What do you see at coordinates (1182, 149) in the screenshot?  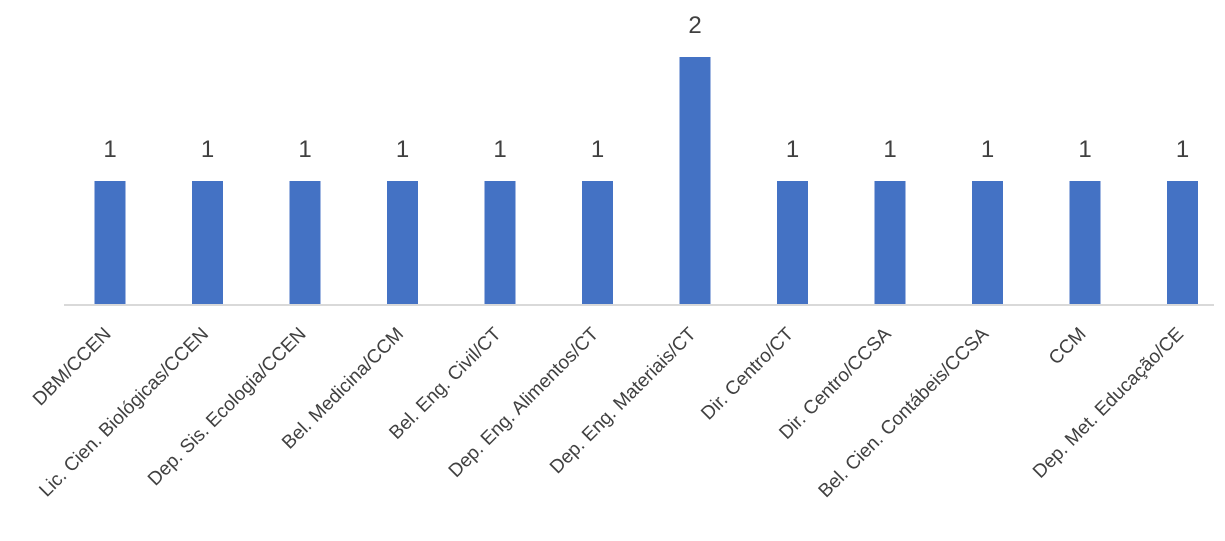 I see `data-label-12: 1` at bounding box center [1182, 149].